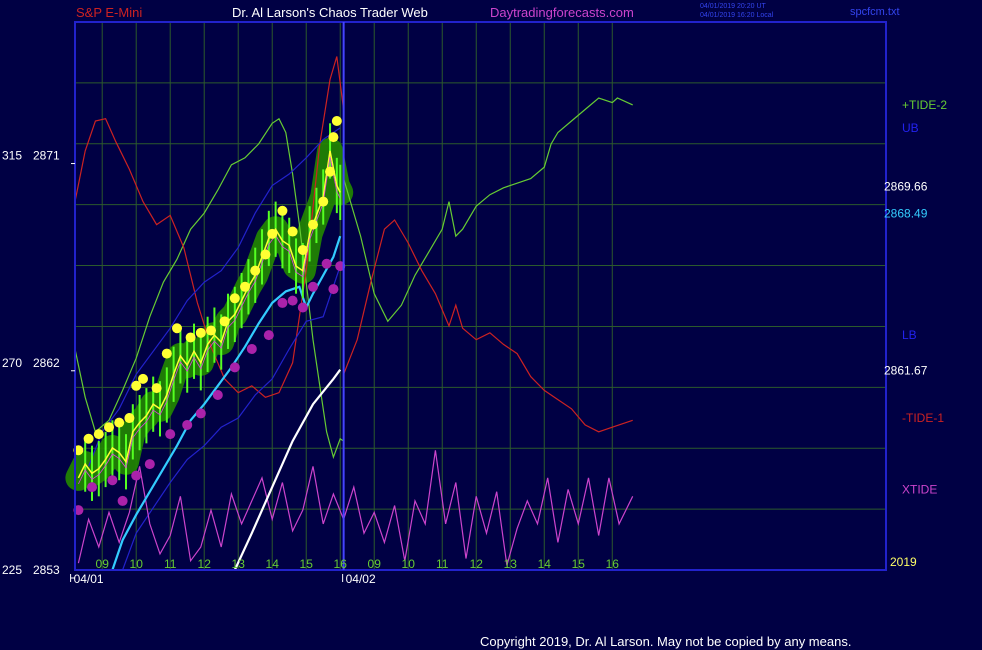 Image resolution: width=982 pixels, height=650 pixels. What do you see at coordinates (924, 105) in the screenshot?
I see `series-label: +TIDE-2` at bounding box center [924, 105].